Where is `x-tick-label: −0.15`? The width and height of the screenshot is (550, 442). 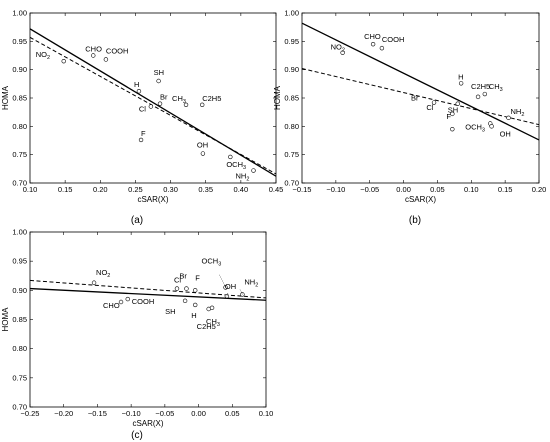 x-tick-label: −0.15 is located at coordinates (302, 189).